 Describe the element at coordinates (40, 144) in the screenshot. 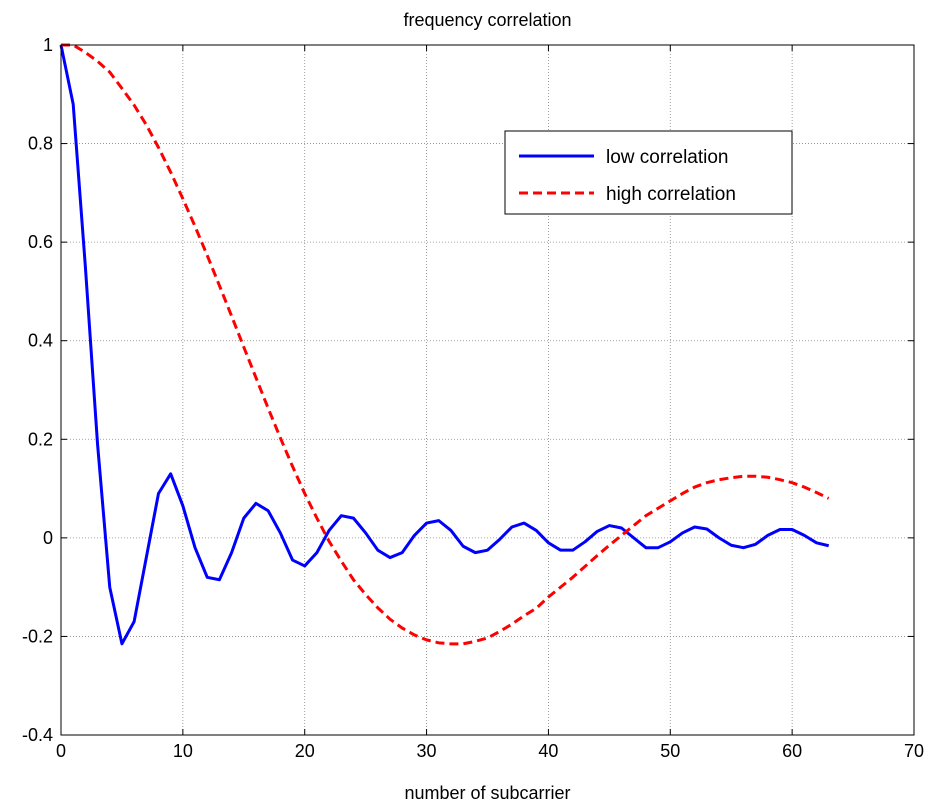

I see `y-tick-label: 0.8` at that location.